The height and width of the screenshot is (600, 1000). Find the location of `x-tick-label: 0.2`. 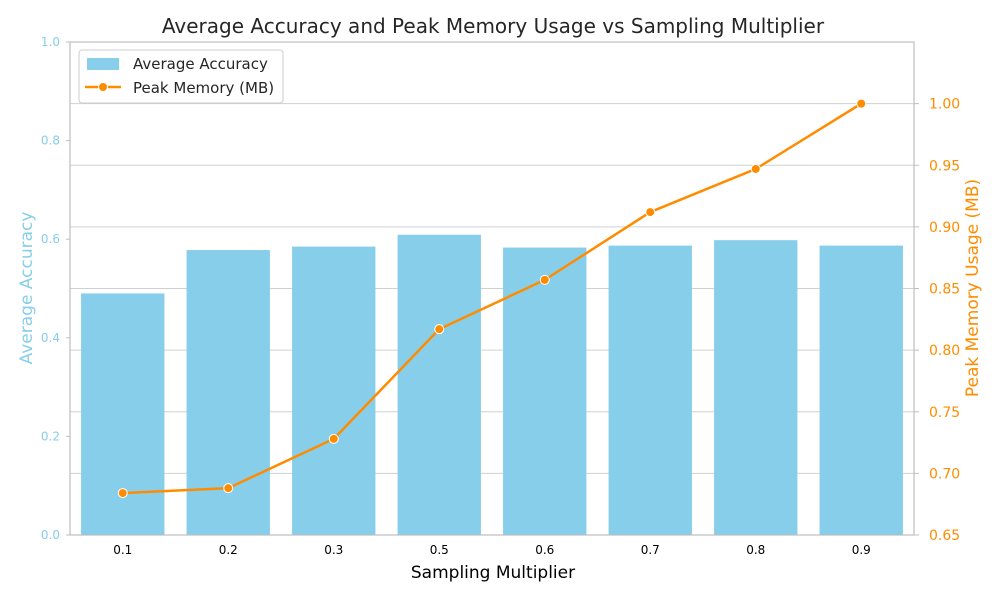

x-tick-label: 0.2 is located at coordinates (228, 550).